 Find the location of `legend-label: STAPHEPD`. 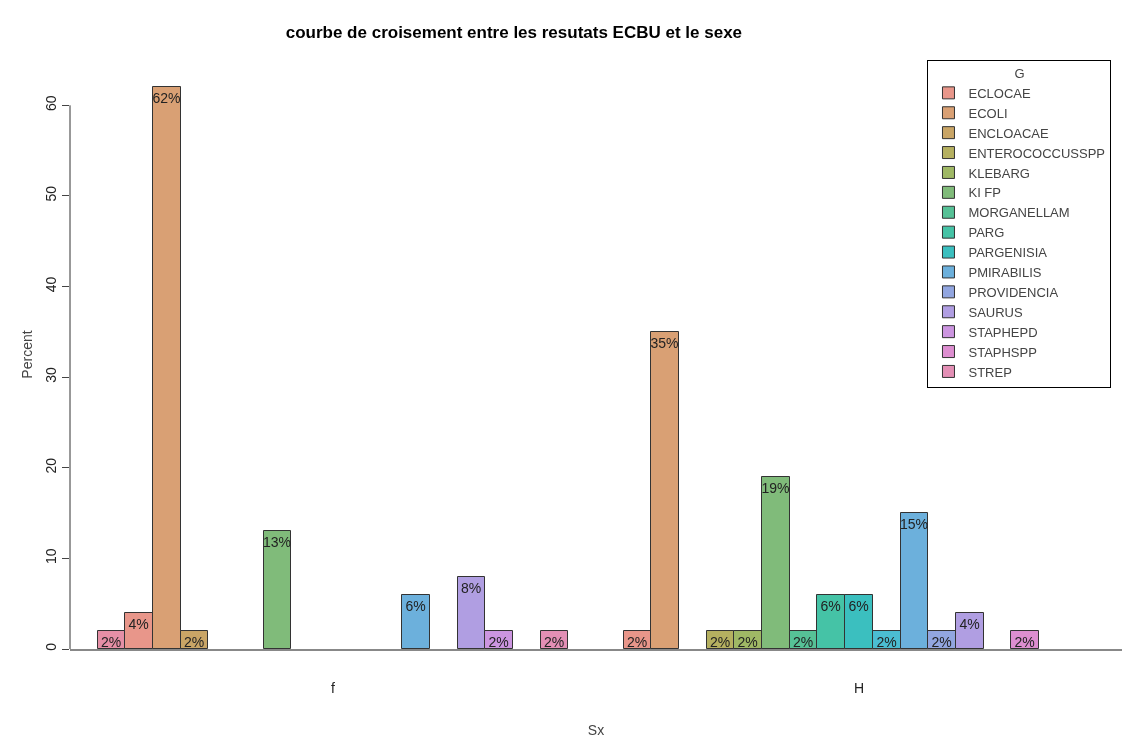

legend-label: STAPHEPD is located at coordinates (1003, 332).